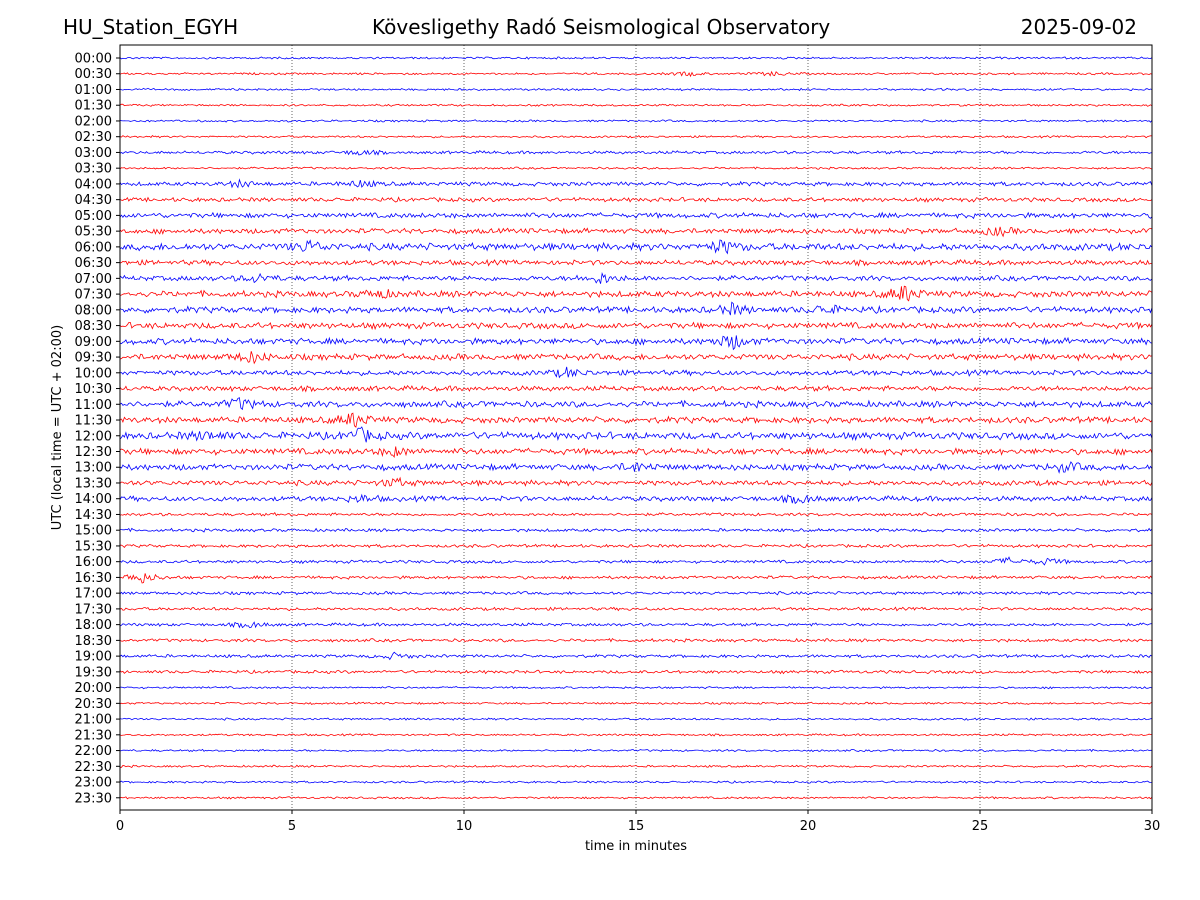 The image size is (1200, 900). What do you see at coordinates (93, 688) in the screenshot?
I see `y-tick-label: 20:00` at bounding box center [93, 688].